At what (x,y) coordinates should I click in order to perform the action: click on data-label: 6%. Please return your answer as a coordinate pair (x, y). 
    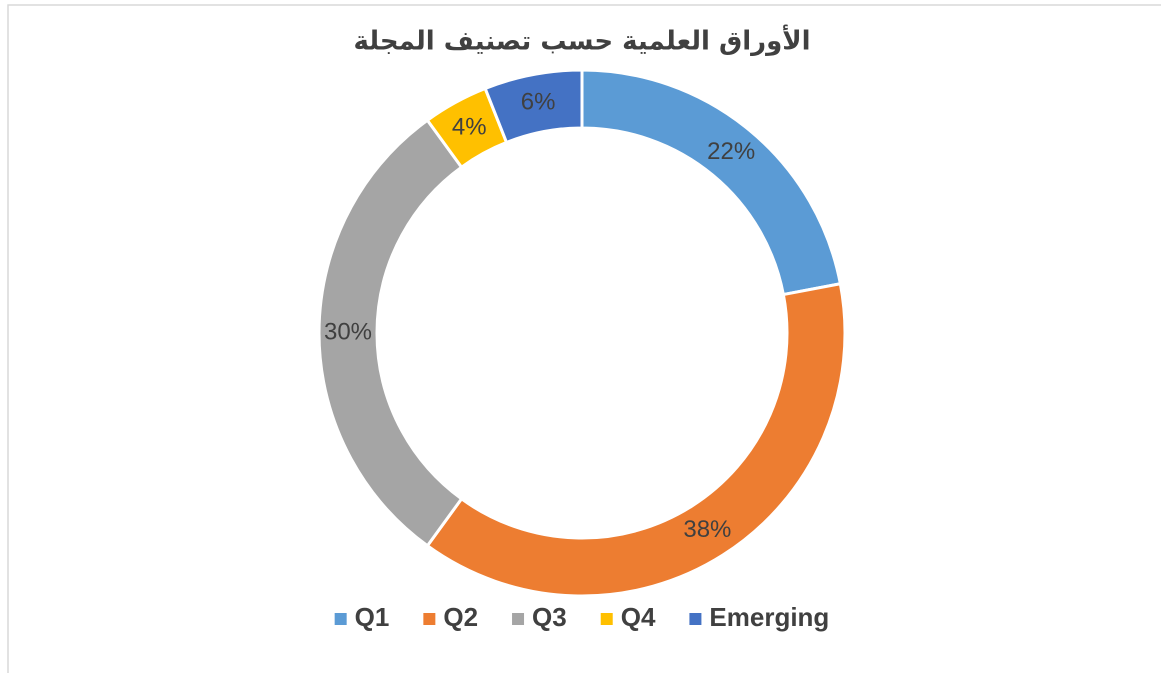
    Looking at the image, I should click on (538, 101).